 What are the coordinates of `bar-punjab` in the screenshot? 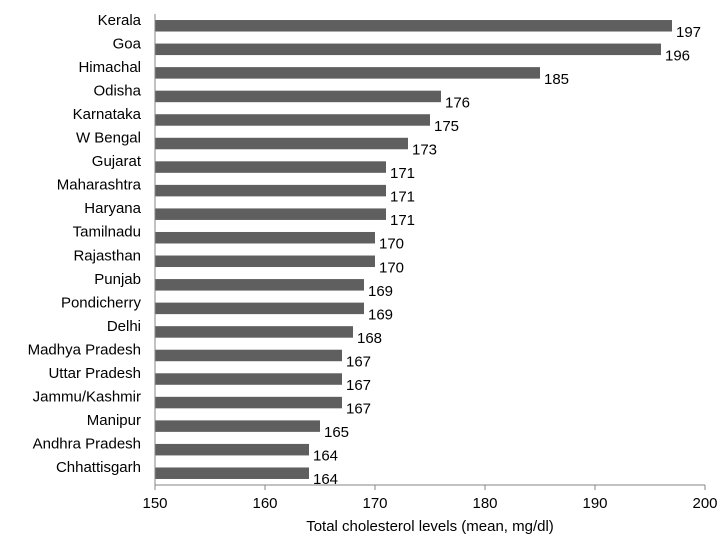 It's located at (259, 285).